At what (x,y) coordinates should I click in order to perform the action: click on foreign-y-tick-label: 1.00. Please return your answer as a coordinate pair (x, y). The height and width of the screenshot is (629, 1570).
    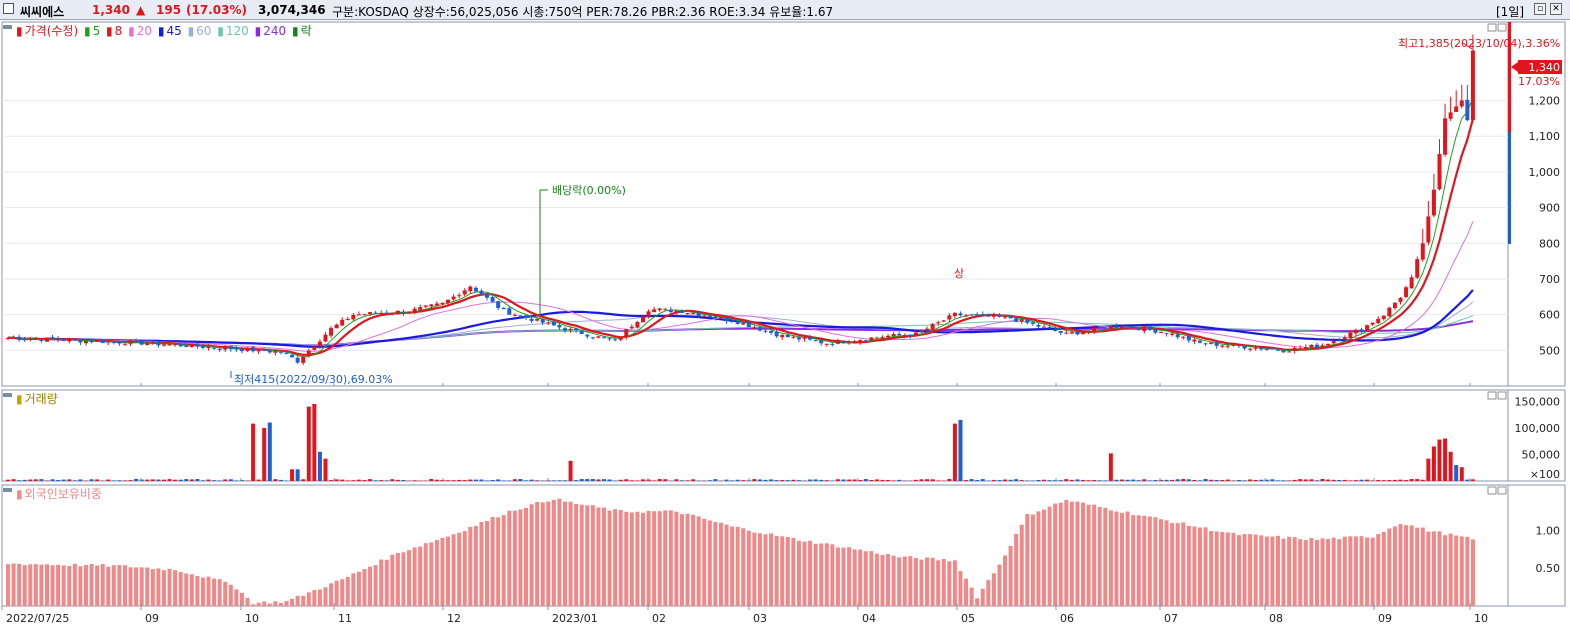
    Looking at the image, I should click on (1548, 530).